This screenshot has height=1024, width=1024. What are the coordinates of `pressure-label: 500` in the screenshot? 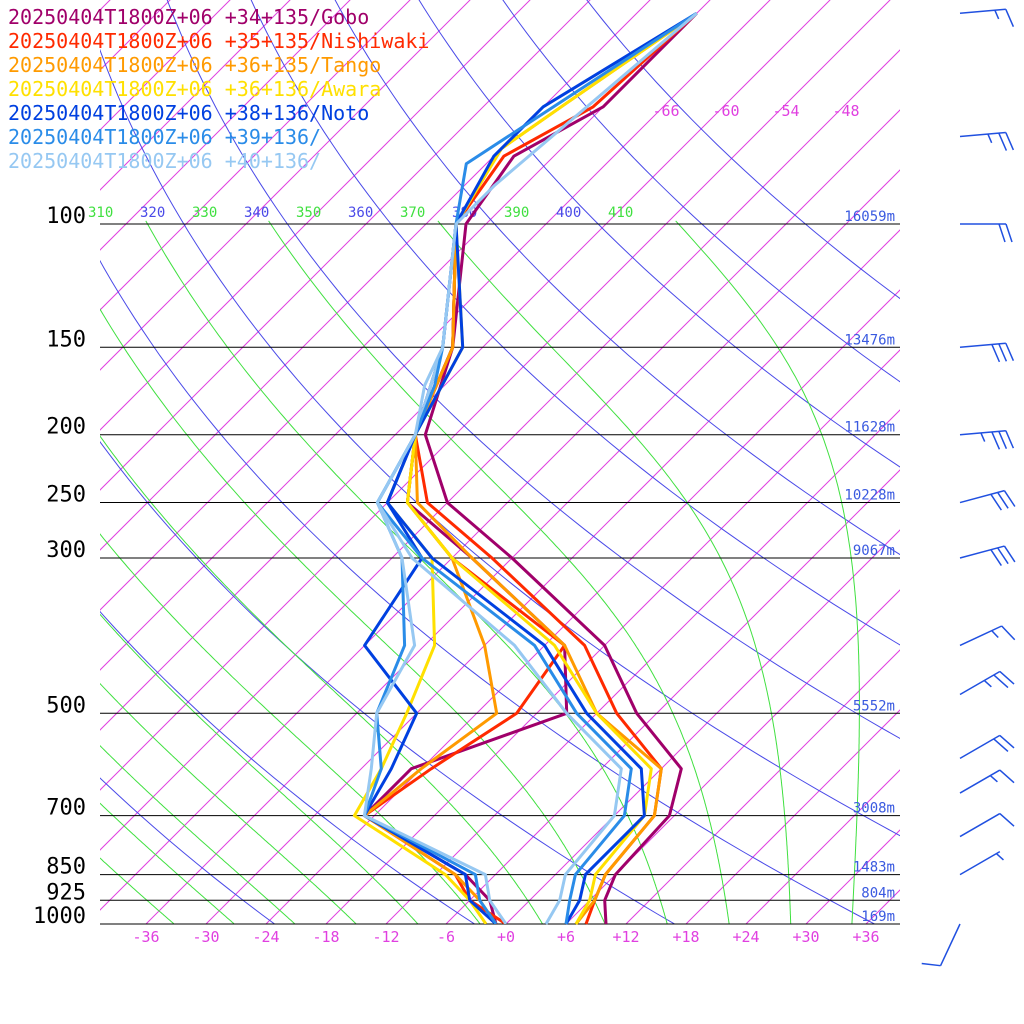 It's located at (66, 705).